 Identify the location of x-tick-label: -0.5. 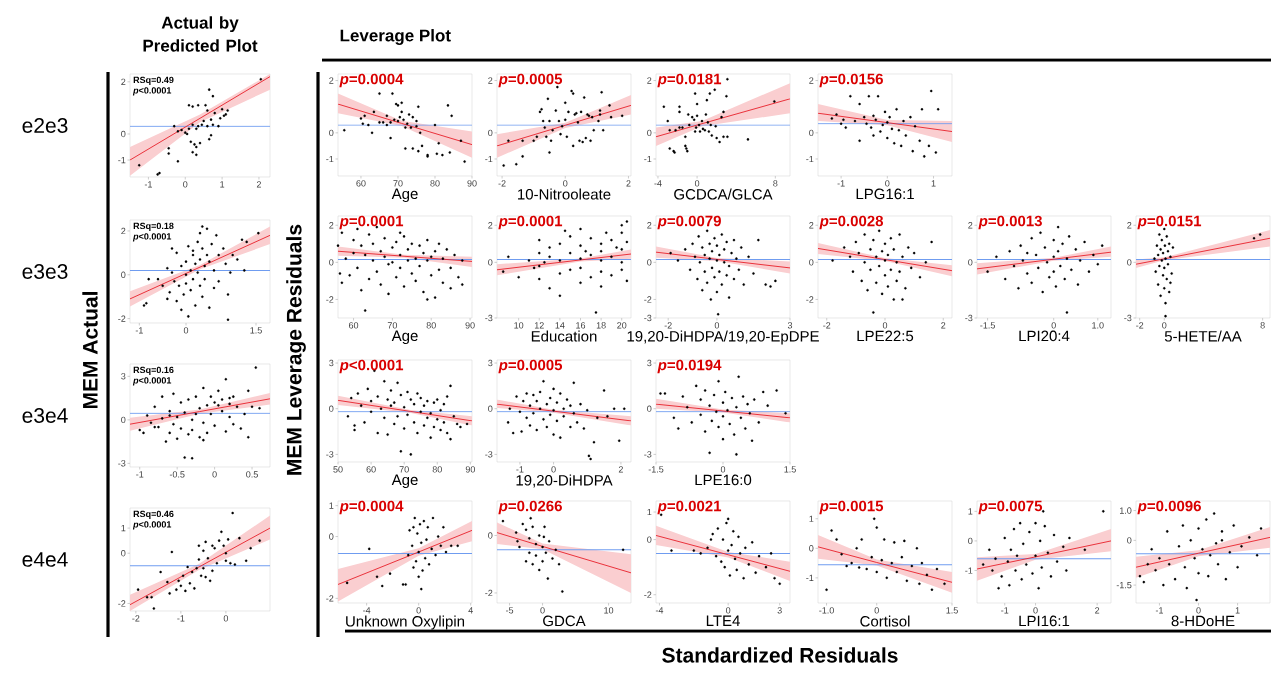
(177, 474).